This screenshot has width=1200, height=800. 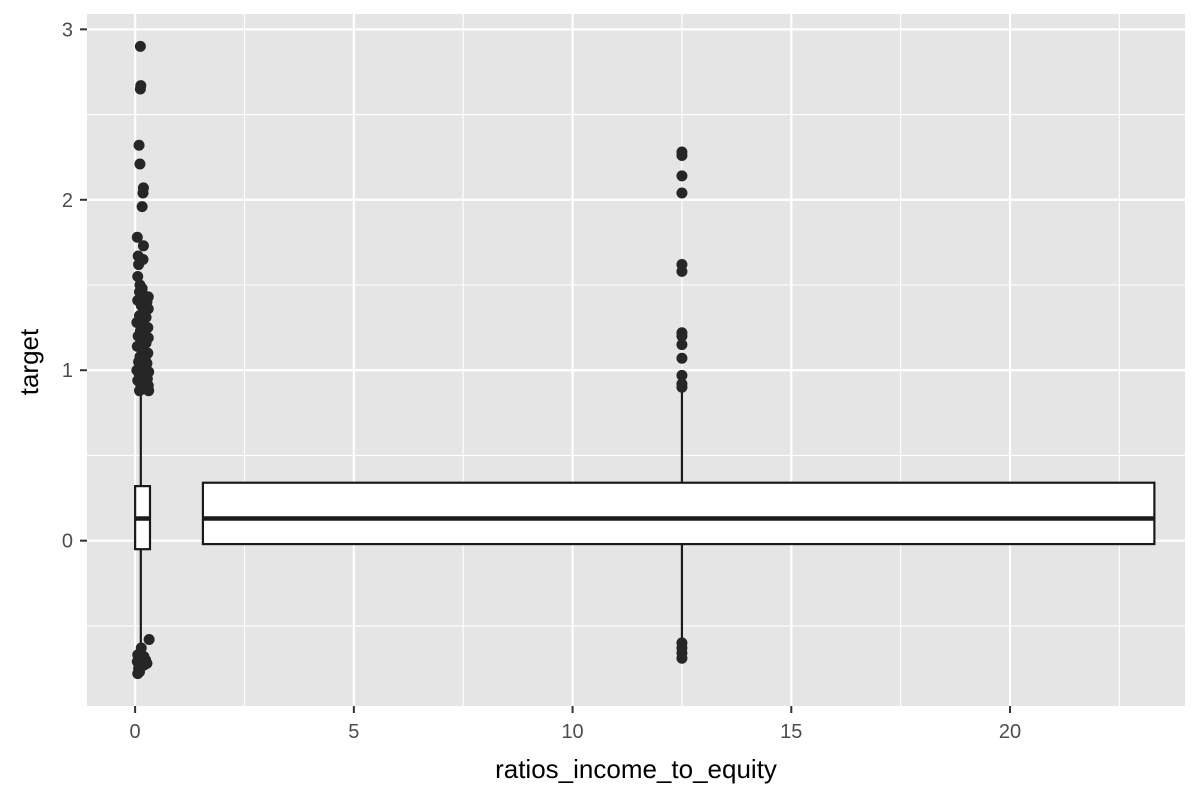 I want to click on y-tick-label: 1, so click(x=67, y=371).